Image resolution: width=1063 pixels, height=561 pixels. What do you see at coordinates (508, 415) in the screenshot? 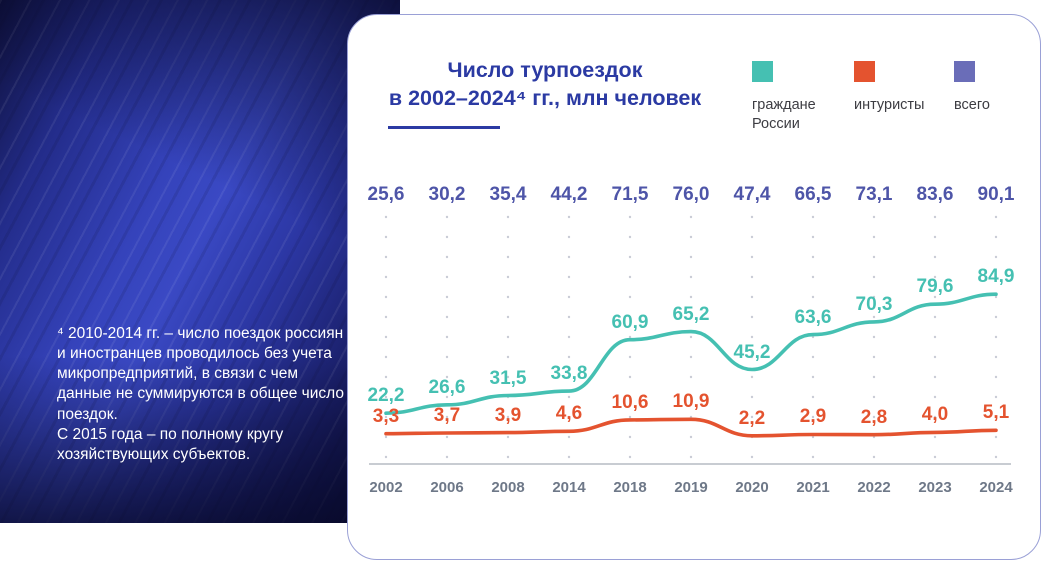
I see `value-label-tourists: 3,9` at bounding box center [508, 415].